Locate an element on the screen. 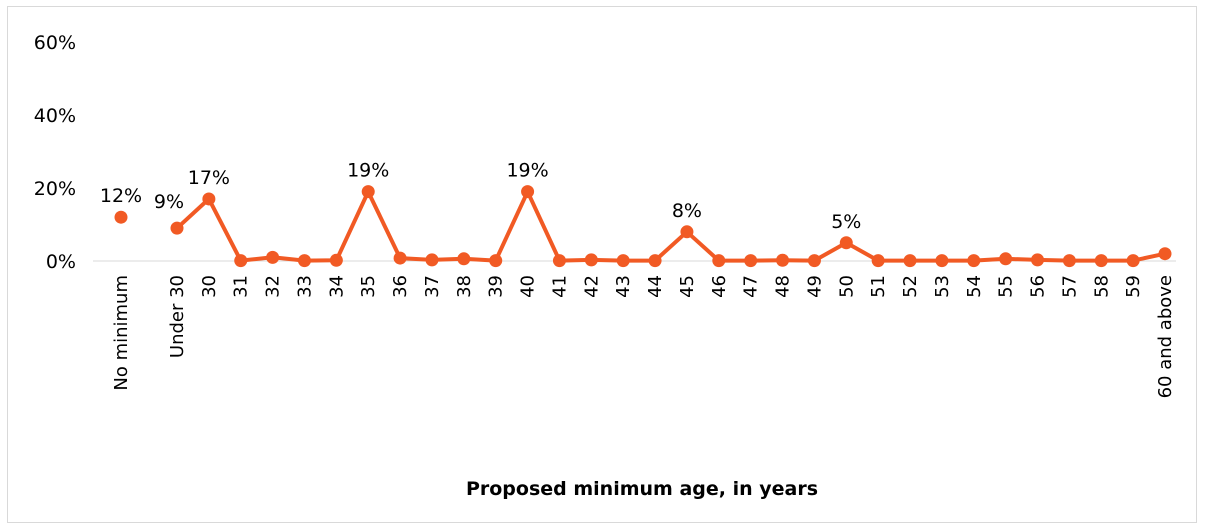  y-axis-ticks: 0% 20% 40% 60% is located at coordinates (55, 152).